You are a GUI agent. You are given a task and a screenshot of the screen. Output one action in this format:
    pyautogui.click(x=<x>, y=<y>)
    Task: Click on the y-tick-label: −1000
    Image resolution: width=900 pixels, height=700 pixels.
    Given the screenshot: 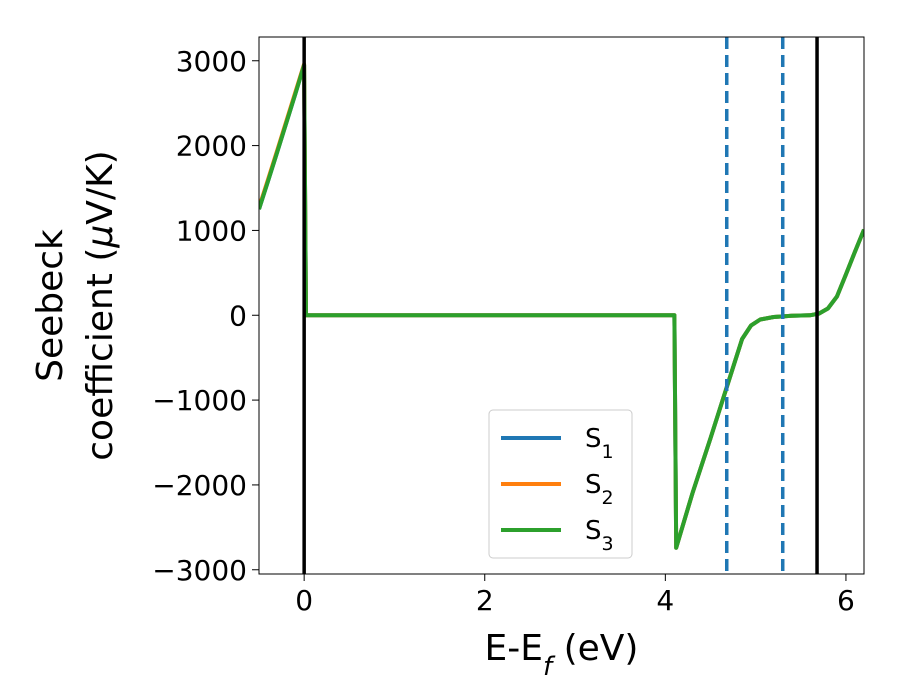 What is the action you would take?
    pyautogui.click(x=199, y=400)
    